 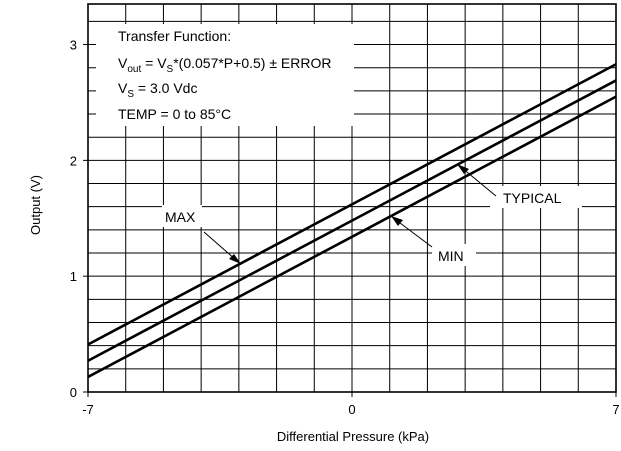 I want to click on y-tick-label: 2, so click(x=73, y=160).